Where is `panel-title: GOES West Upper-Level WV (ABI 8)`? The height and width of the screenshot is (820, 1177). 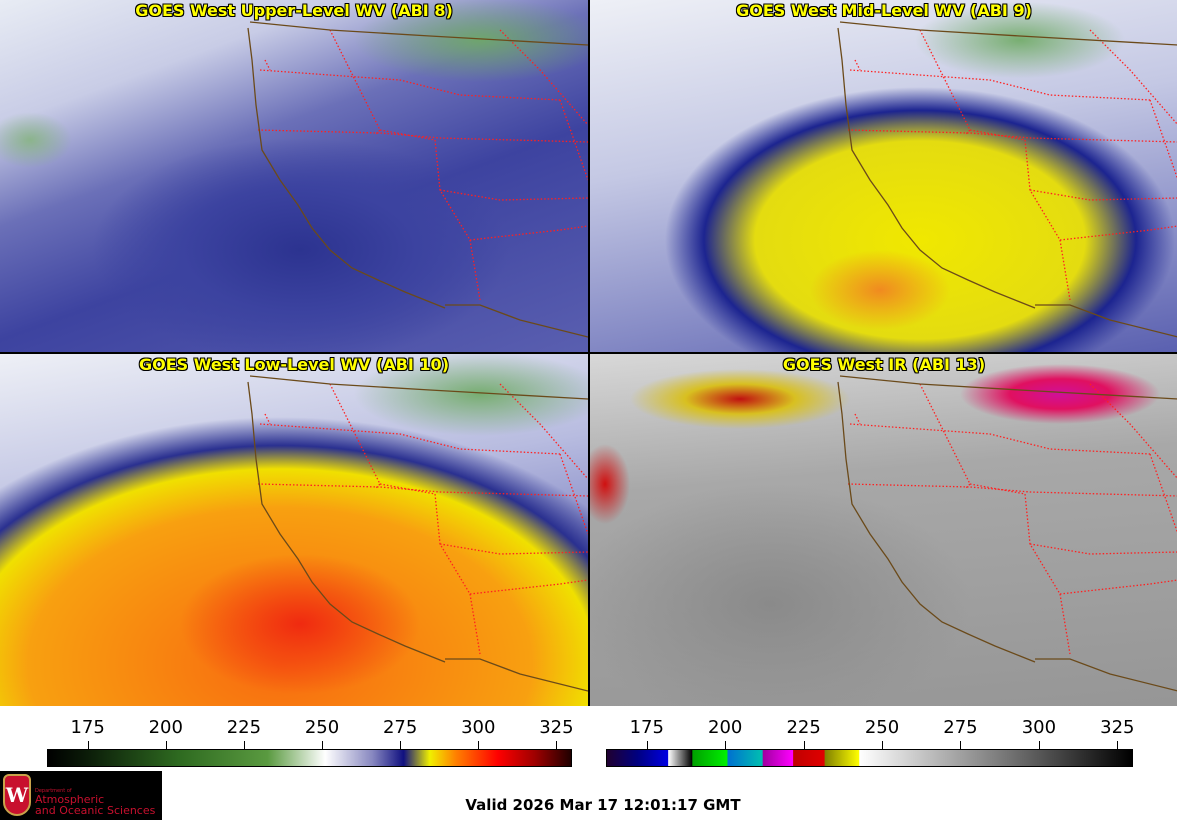 panel-title: GOES West Upper-Level WV (ABI 8) is located at coordinates (294, 10).